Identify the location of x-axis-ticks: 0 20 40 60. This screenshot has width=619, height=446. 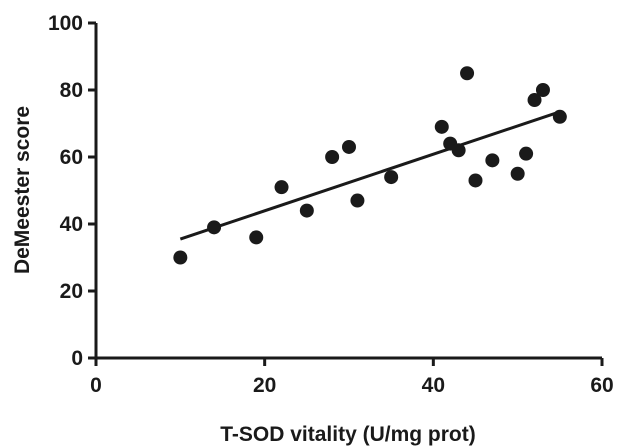
(352, 377).